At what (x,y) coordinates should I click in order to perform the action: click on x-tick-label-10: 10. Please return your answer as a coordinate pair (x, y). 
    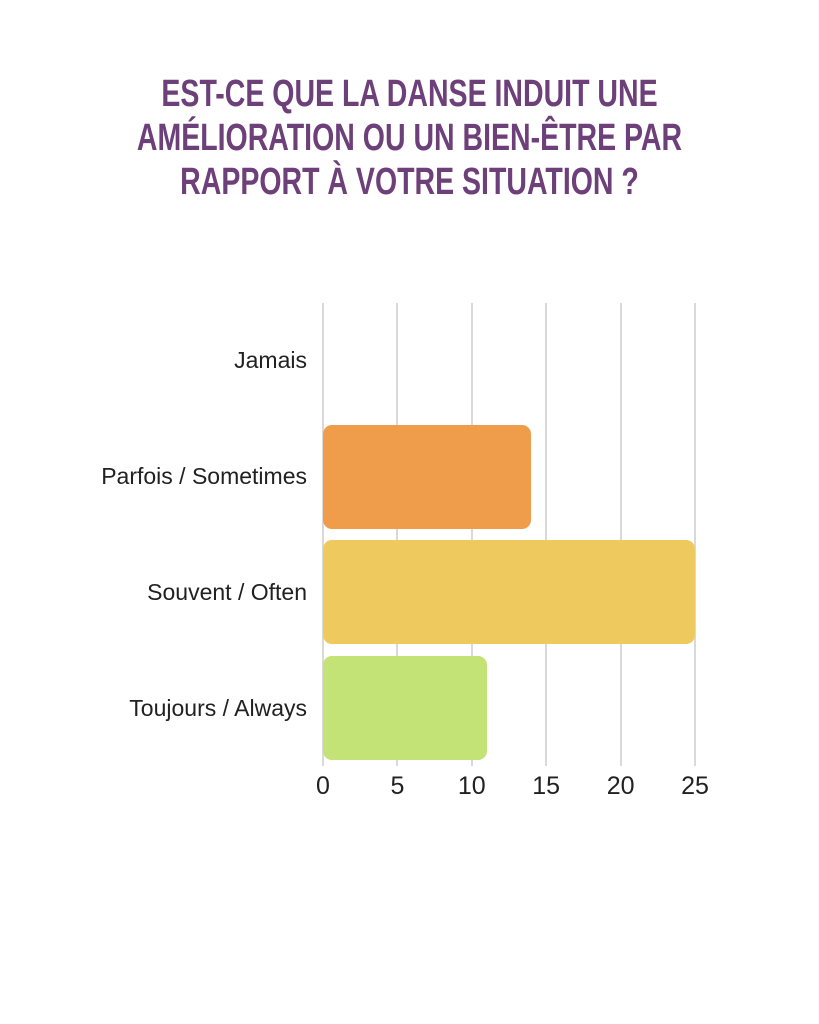
    Looking at the image, I should click on (471, 786).